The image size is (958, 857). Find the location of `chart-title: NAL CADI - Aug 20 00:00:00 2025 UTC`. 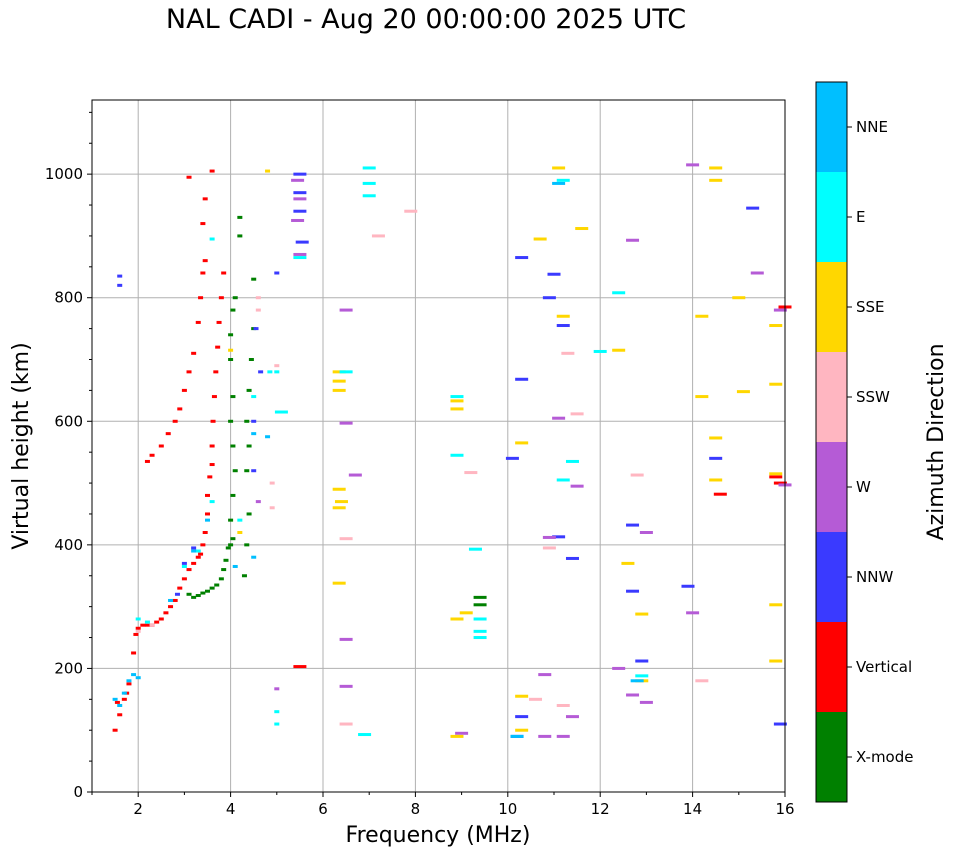

chart-title: NAL CADI - Aug 20 00:00:00 2025 UTC is located at coordinates (426, 19).